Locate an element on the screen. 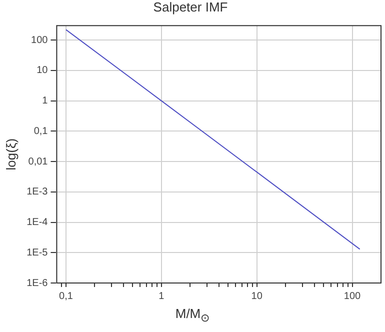 This screenshot has width=385, height=332. y-tick-label: 1E-3 is located at coordinates (37, 192).